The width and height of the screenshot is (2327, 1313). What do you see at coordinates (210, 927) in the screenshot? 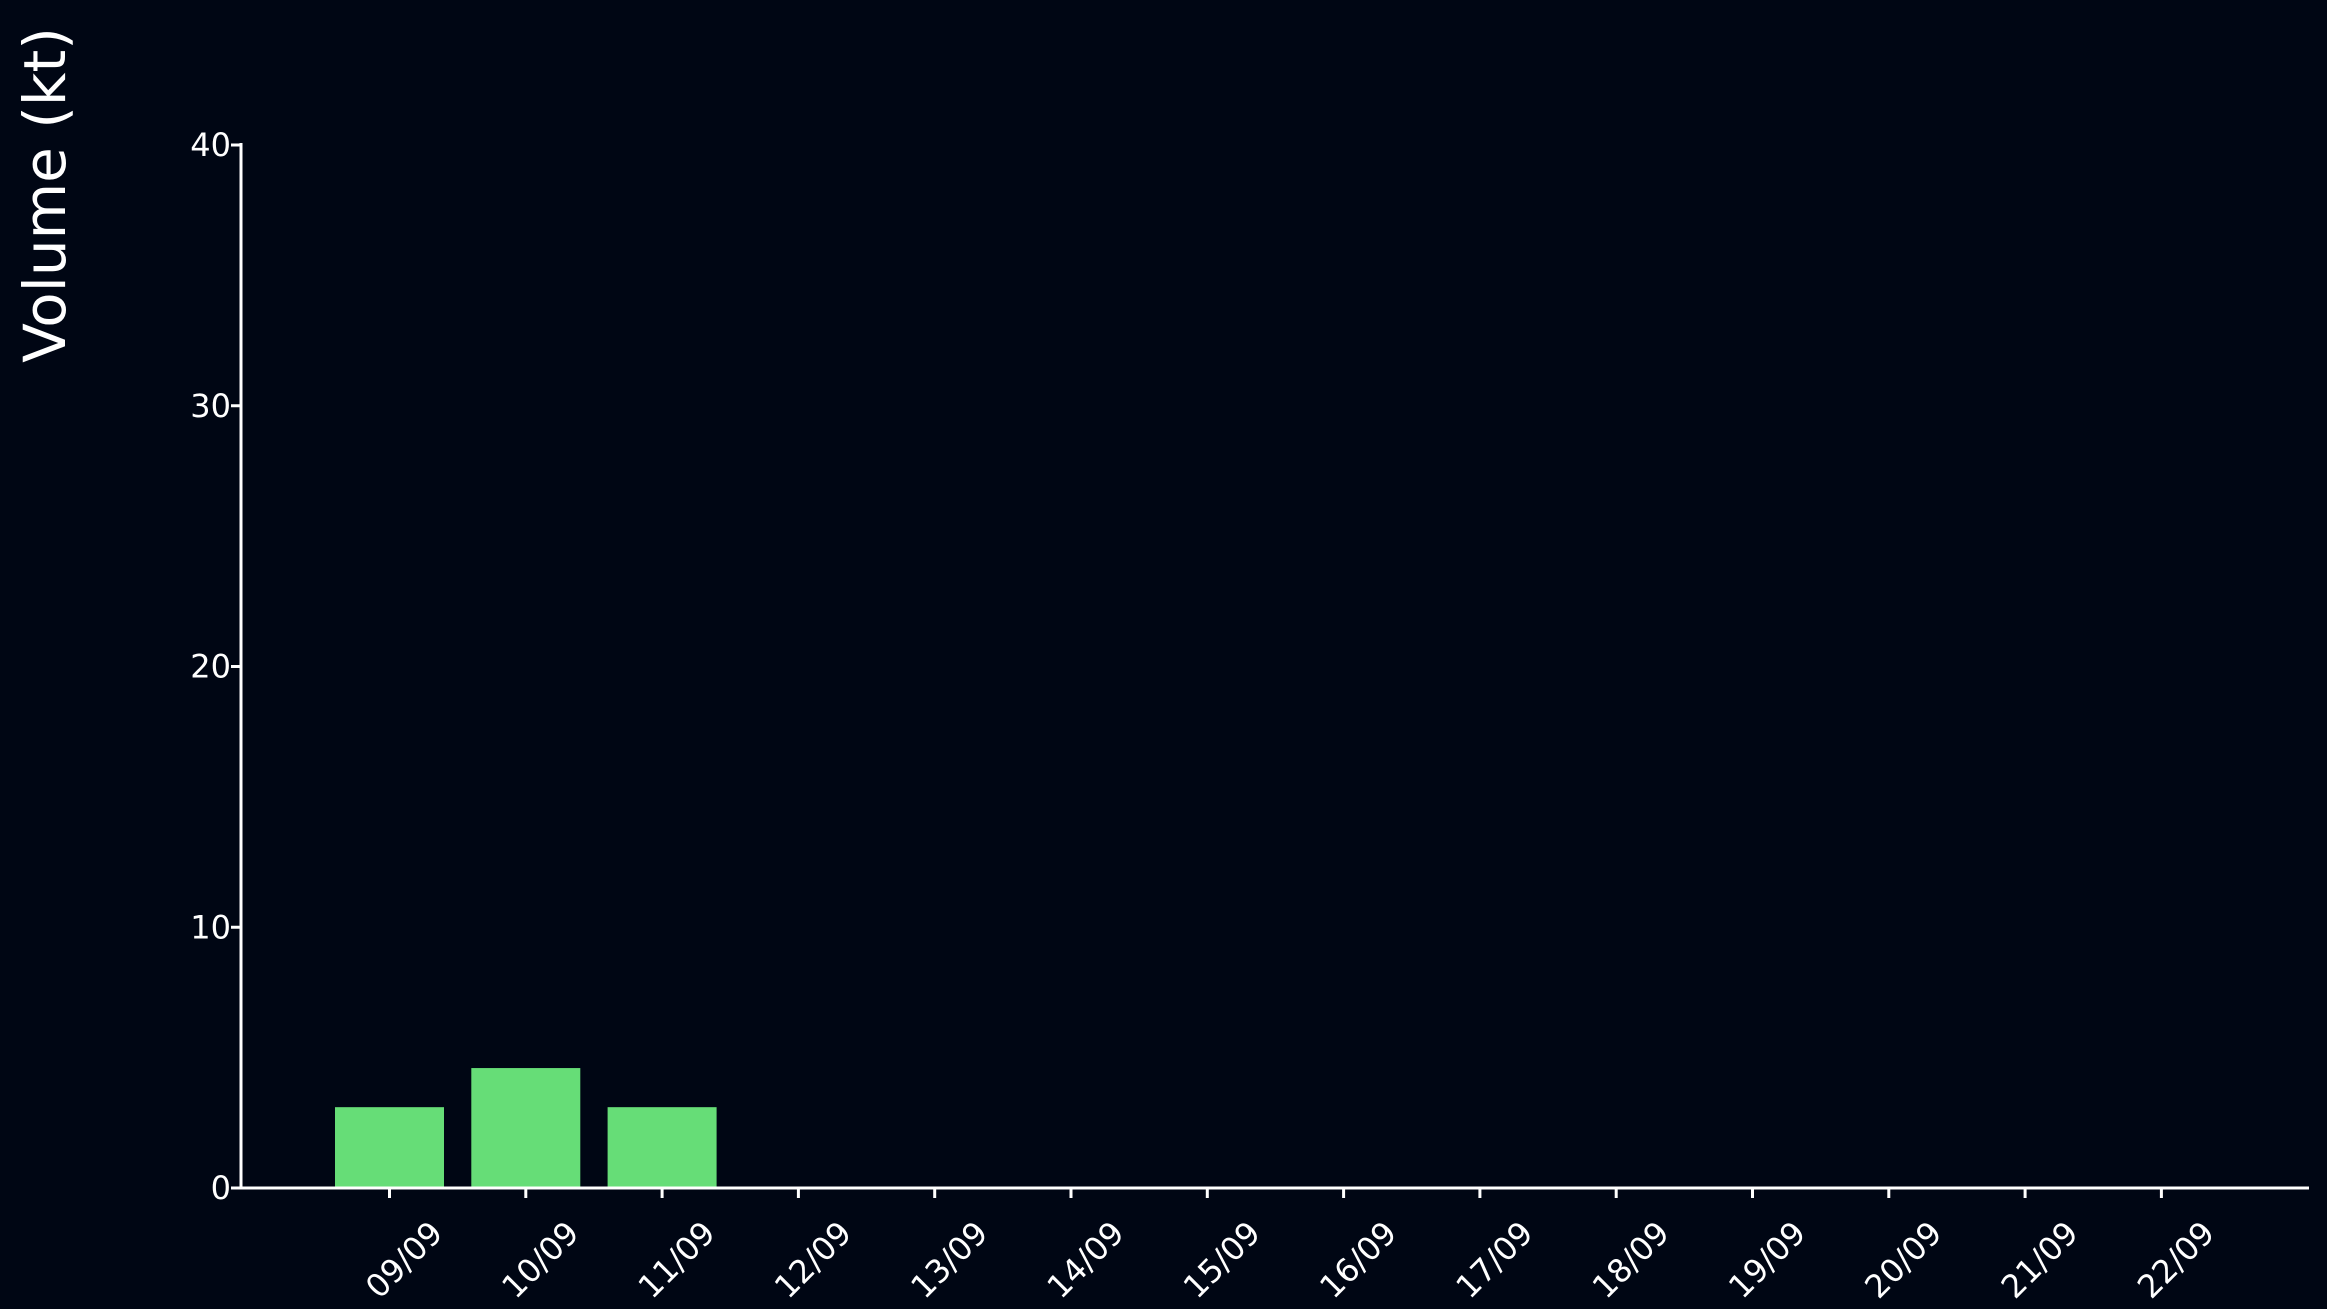
I see `y-tick-label-1: 10` at bounding box center [210, 927].